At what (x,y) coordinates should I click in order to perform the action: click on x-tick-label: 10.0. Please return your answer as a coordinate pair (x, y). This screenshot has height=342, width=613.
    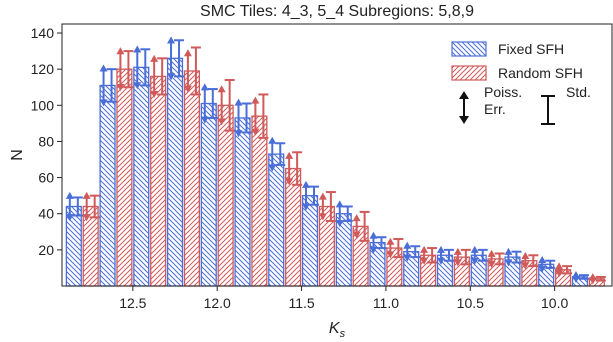
    Looking at the image, I should click on (554, 303).